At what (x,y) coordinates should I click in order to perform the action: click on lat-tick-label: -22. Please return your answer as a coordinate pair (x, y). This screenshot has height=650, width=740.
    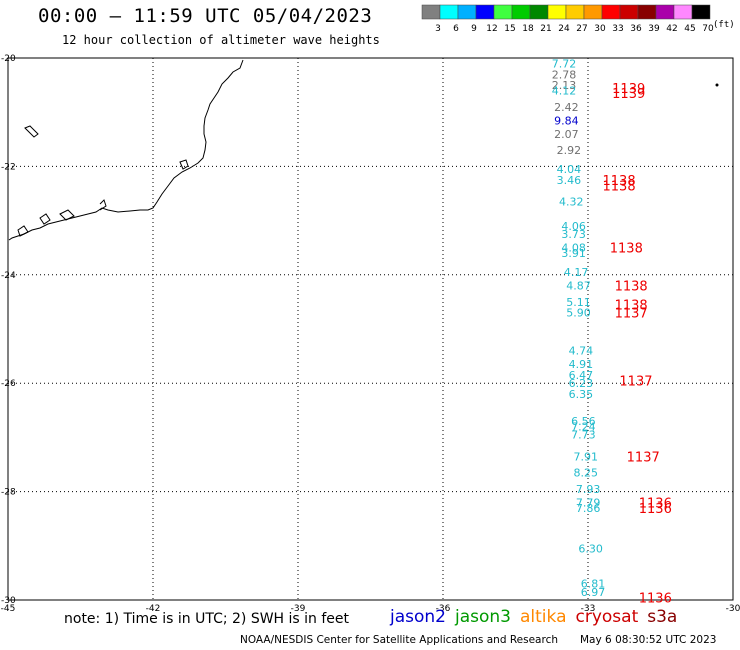
    Looking at the image, I should click on (8, 167).